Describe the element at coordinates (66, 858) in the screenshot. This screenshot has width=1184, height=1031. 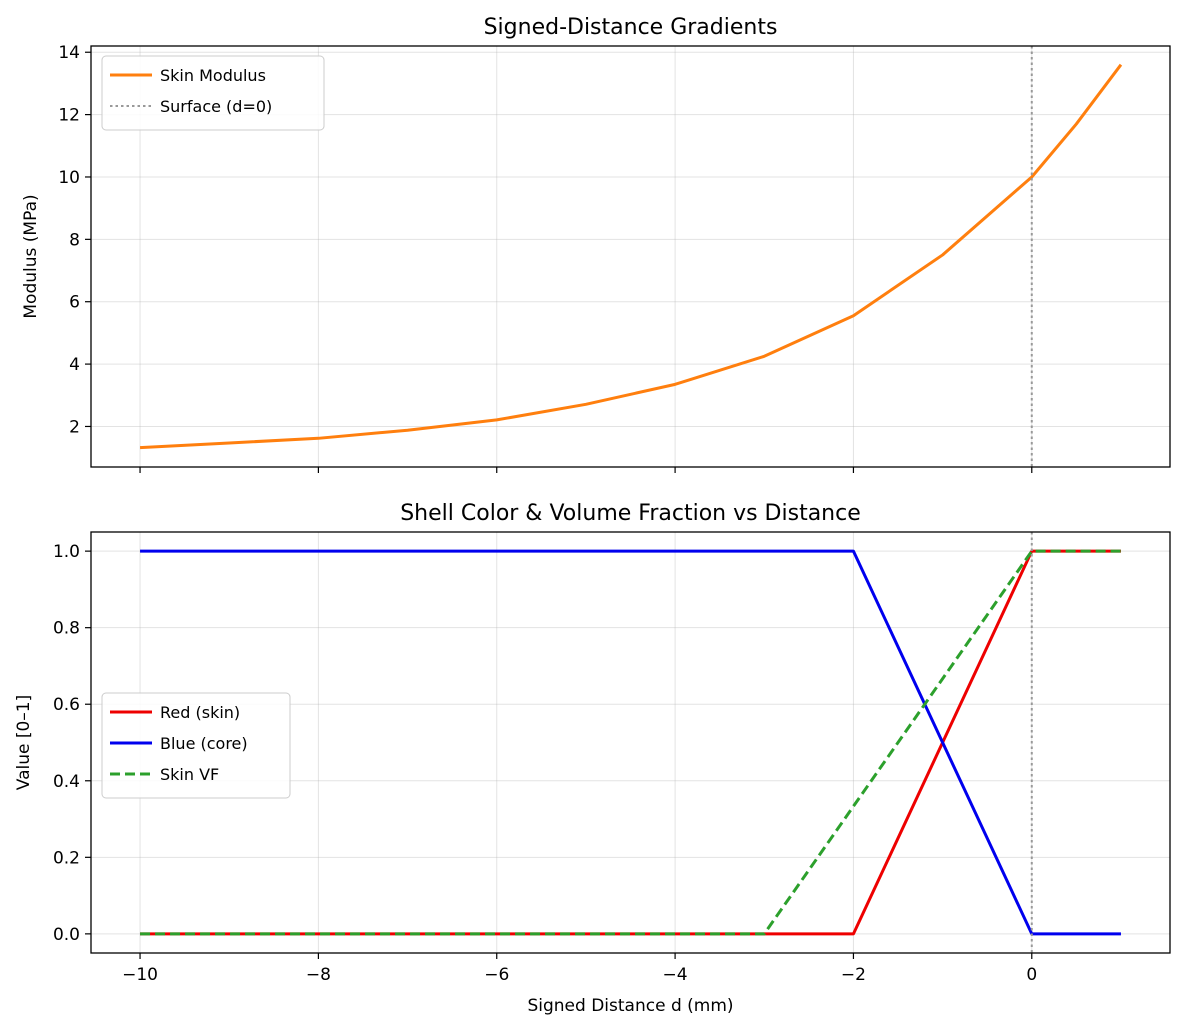
I see `y-tick-label: 0.2` at that location.